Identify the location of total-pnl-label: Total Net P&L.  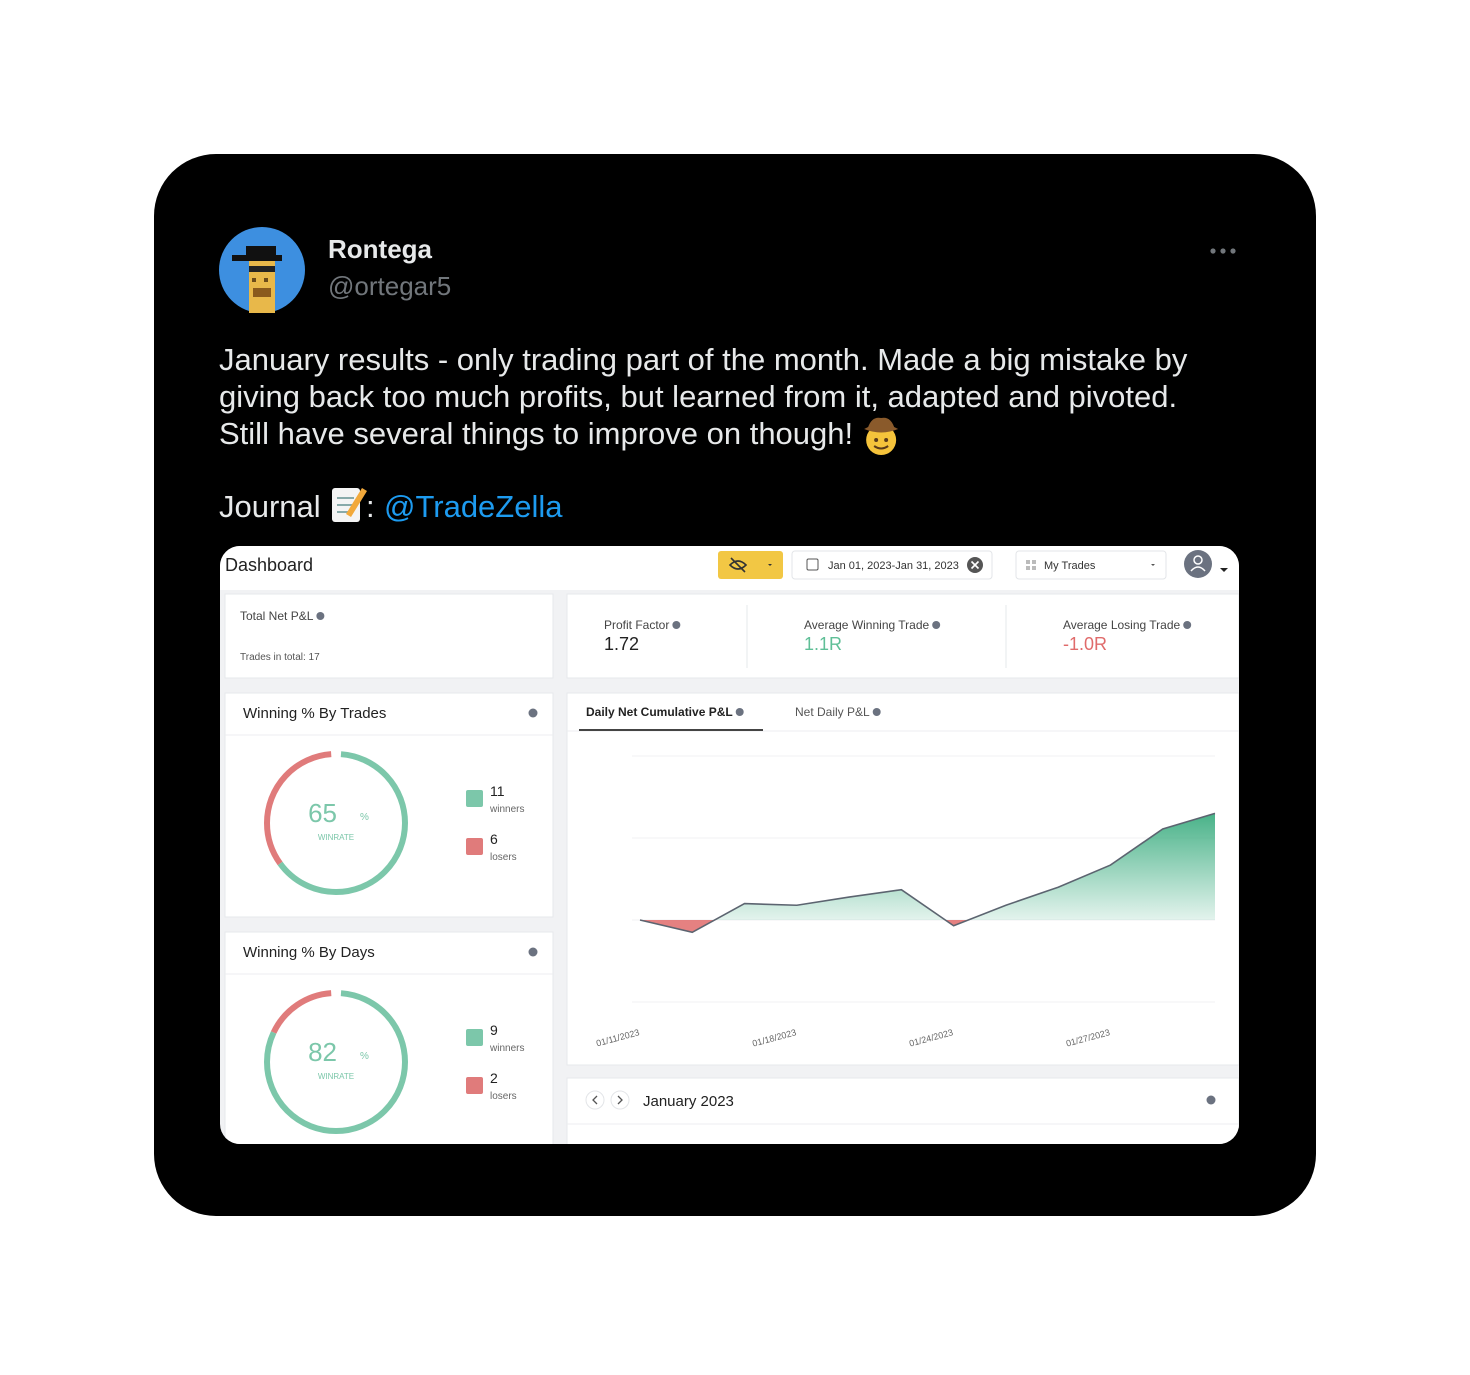
(277, 616).